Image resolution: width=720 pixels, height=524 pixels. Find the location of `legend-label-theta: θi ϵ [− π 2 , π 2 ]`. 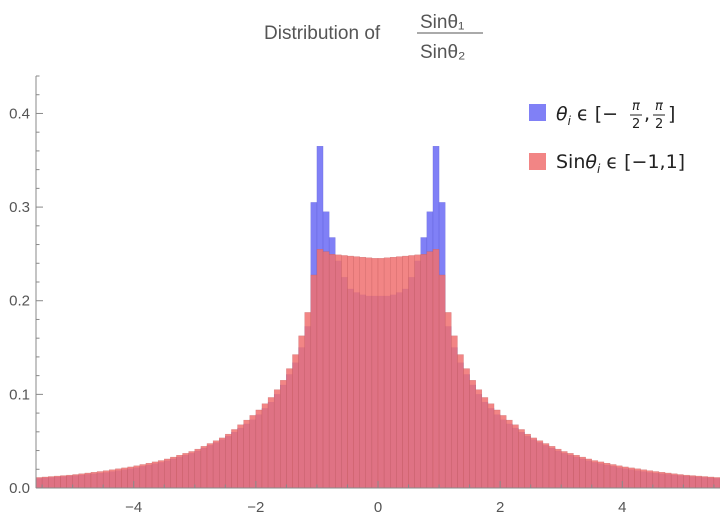

legend-label-theta: θi ϵ [− π 2 , π 2 ] is located at coordinates (615, 115).